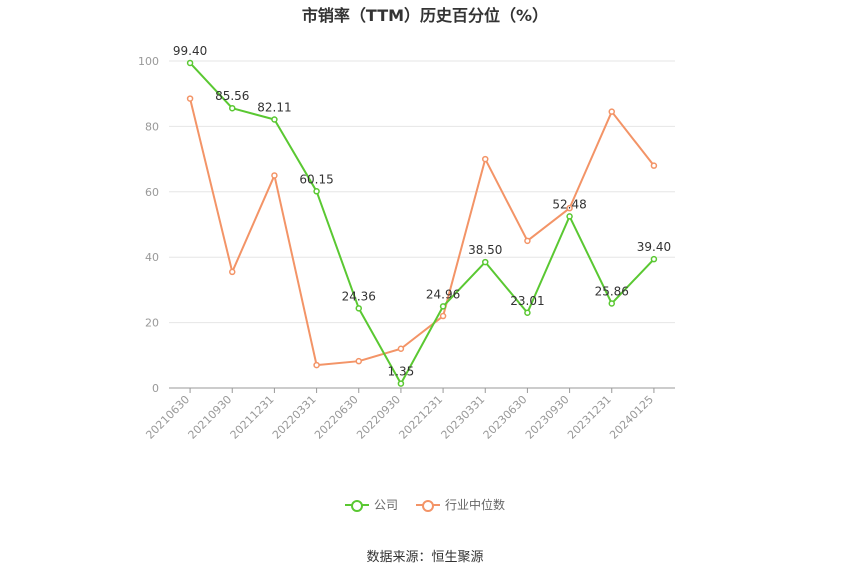 The width and height of the screenshot is (850, 575). Describe the element at coordinates (475, 505) in the screenshot. I see `legend-label: 行业中位数` at that location.